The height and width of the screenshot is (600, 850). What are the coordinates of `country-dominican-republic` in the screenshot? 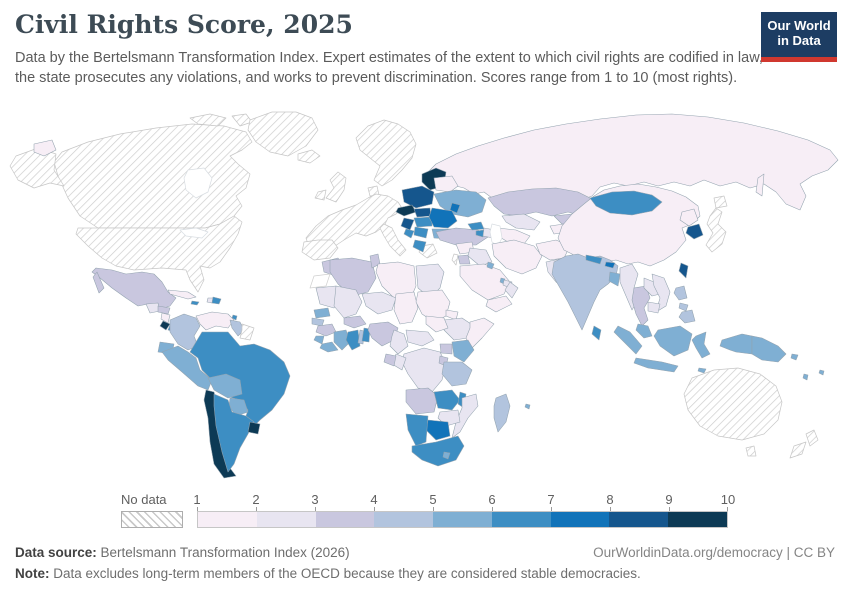 It's located at (216, 300).